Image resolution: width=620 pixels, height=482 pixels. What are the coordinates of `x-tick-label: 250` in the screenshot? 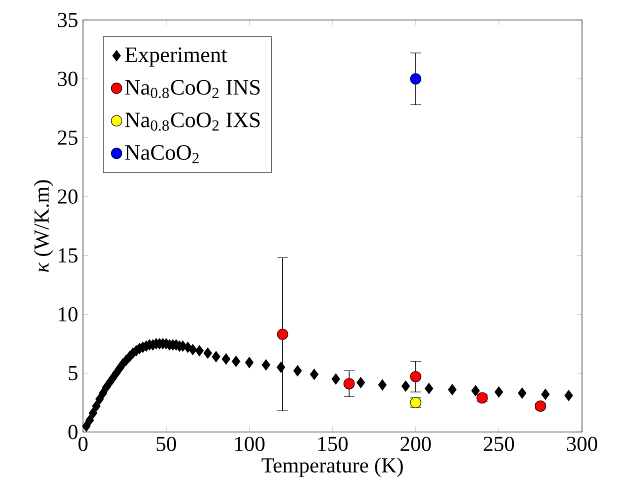 It's located at (499, 444).